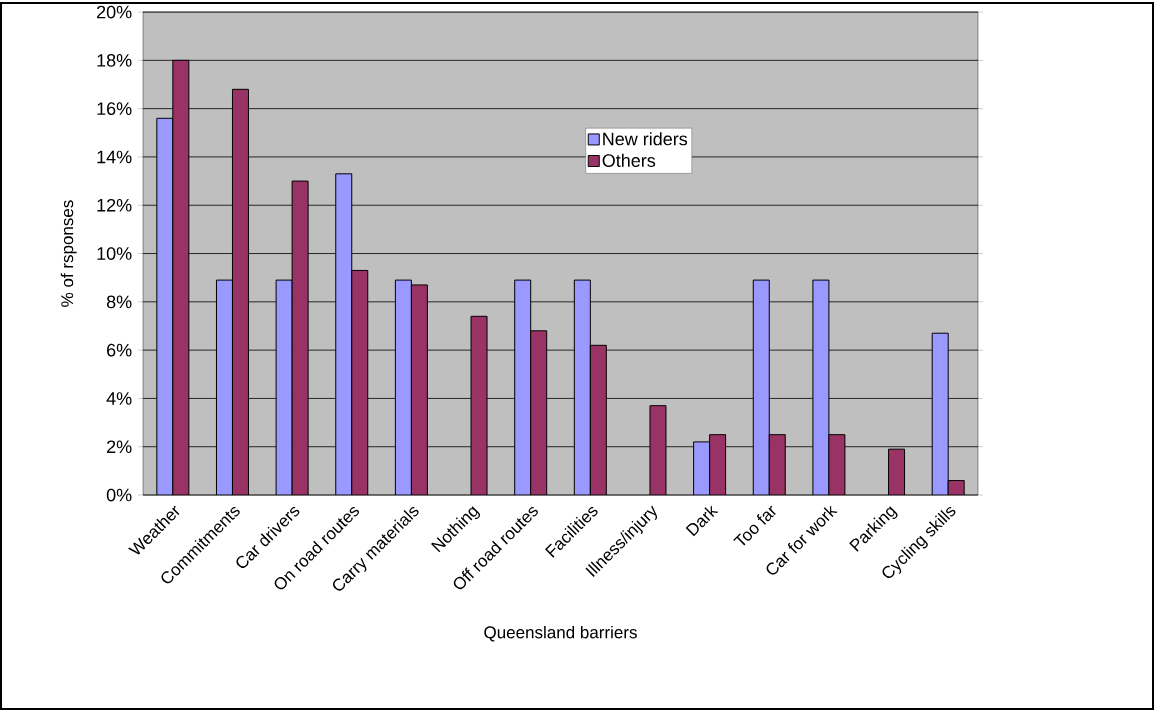  Describe the element at coordinates (119, 447) in the screenshot. I see `y-tick-label: 2%` at that location.